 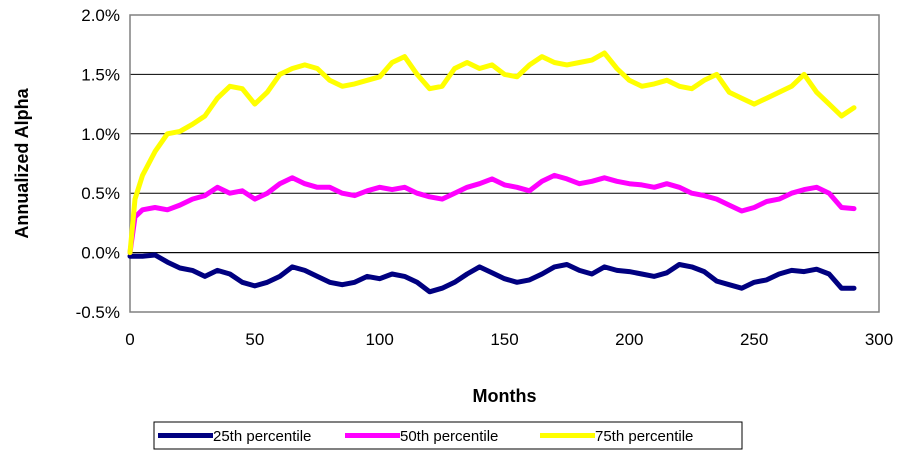 What do you see at coordinates (129, 339) in the screenshot?
I see `x-tick-label: 0` at bounding box center [129, 339].